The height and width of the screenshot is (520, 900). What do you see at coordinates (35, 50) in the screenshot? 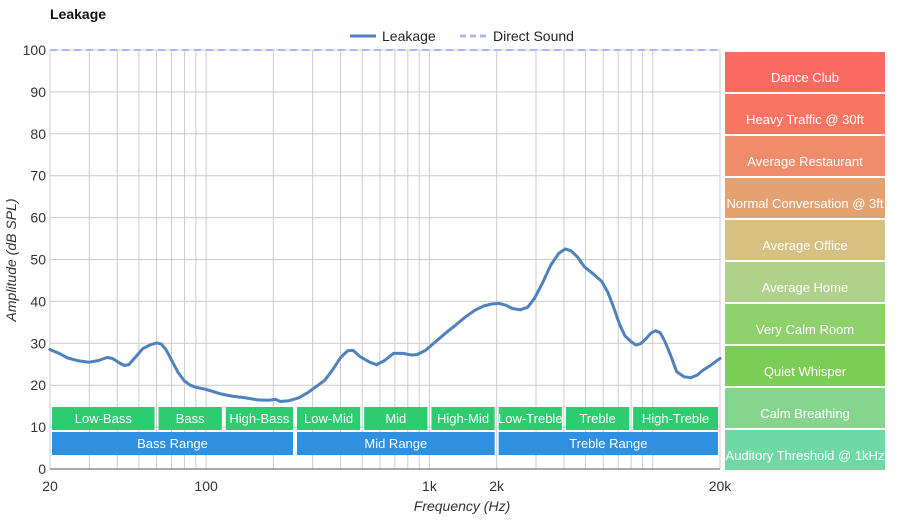
I see `y-tick-label: 100` at bounding box center [35, 50].